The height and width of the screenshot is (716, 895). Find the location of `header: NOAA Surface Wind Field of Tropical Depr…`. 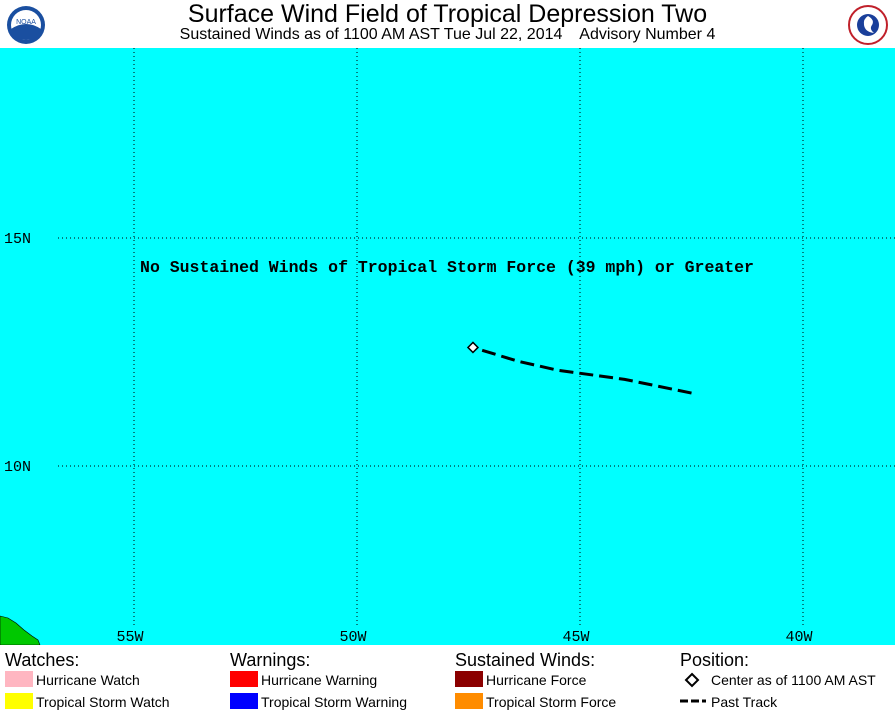

header: NOAA Surface Wind Field of Tropical Depr… is located at coordinates (447, 24).